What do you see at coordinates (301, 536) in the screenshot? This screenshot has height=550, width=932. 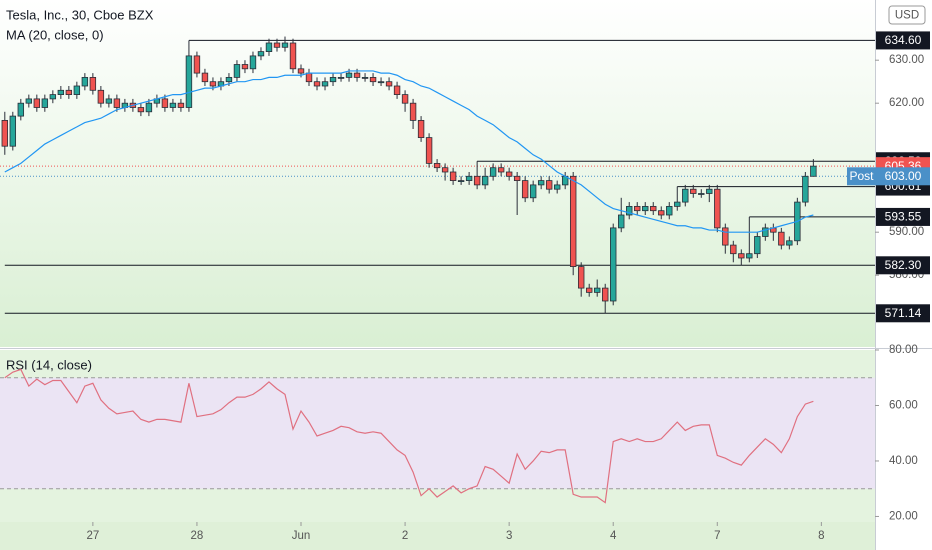 I see `x-tick-label: Jun` at bounding box center [301, 536].